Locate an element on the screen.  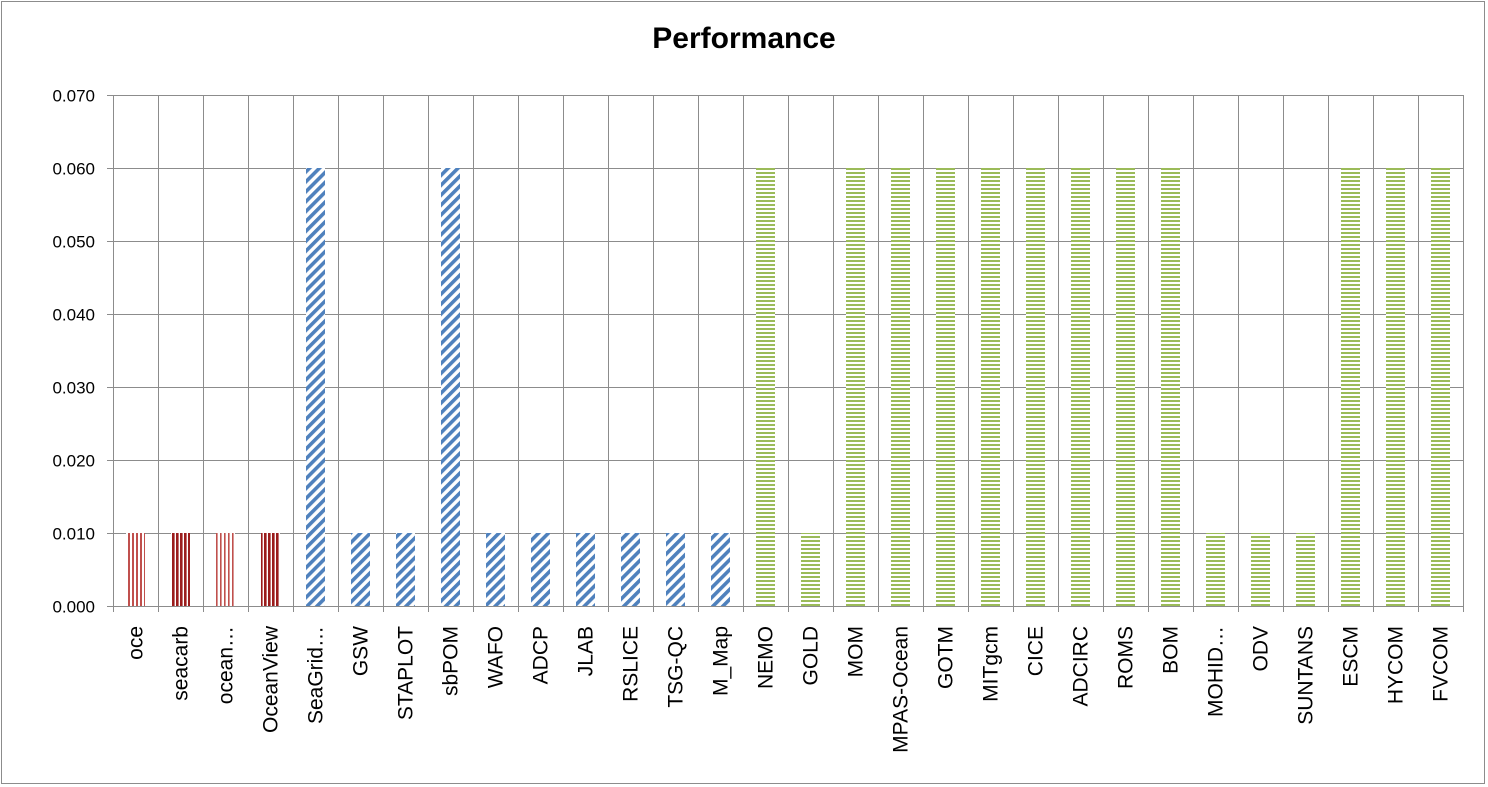
bar-gotm is located at coordinates (945, 387).